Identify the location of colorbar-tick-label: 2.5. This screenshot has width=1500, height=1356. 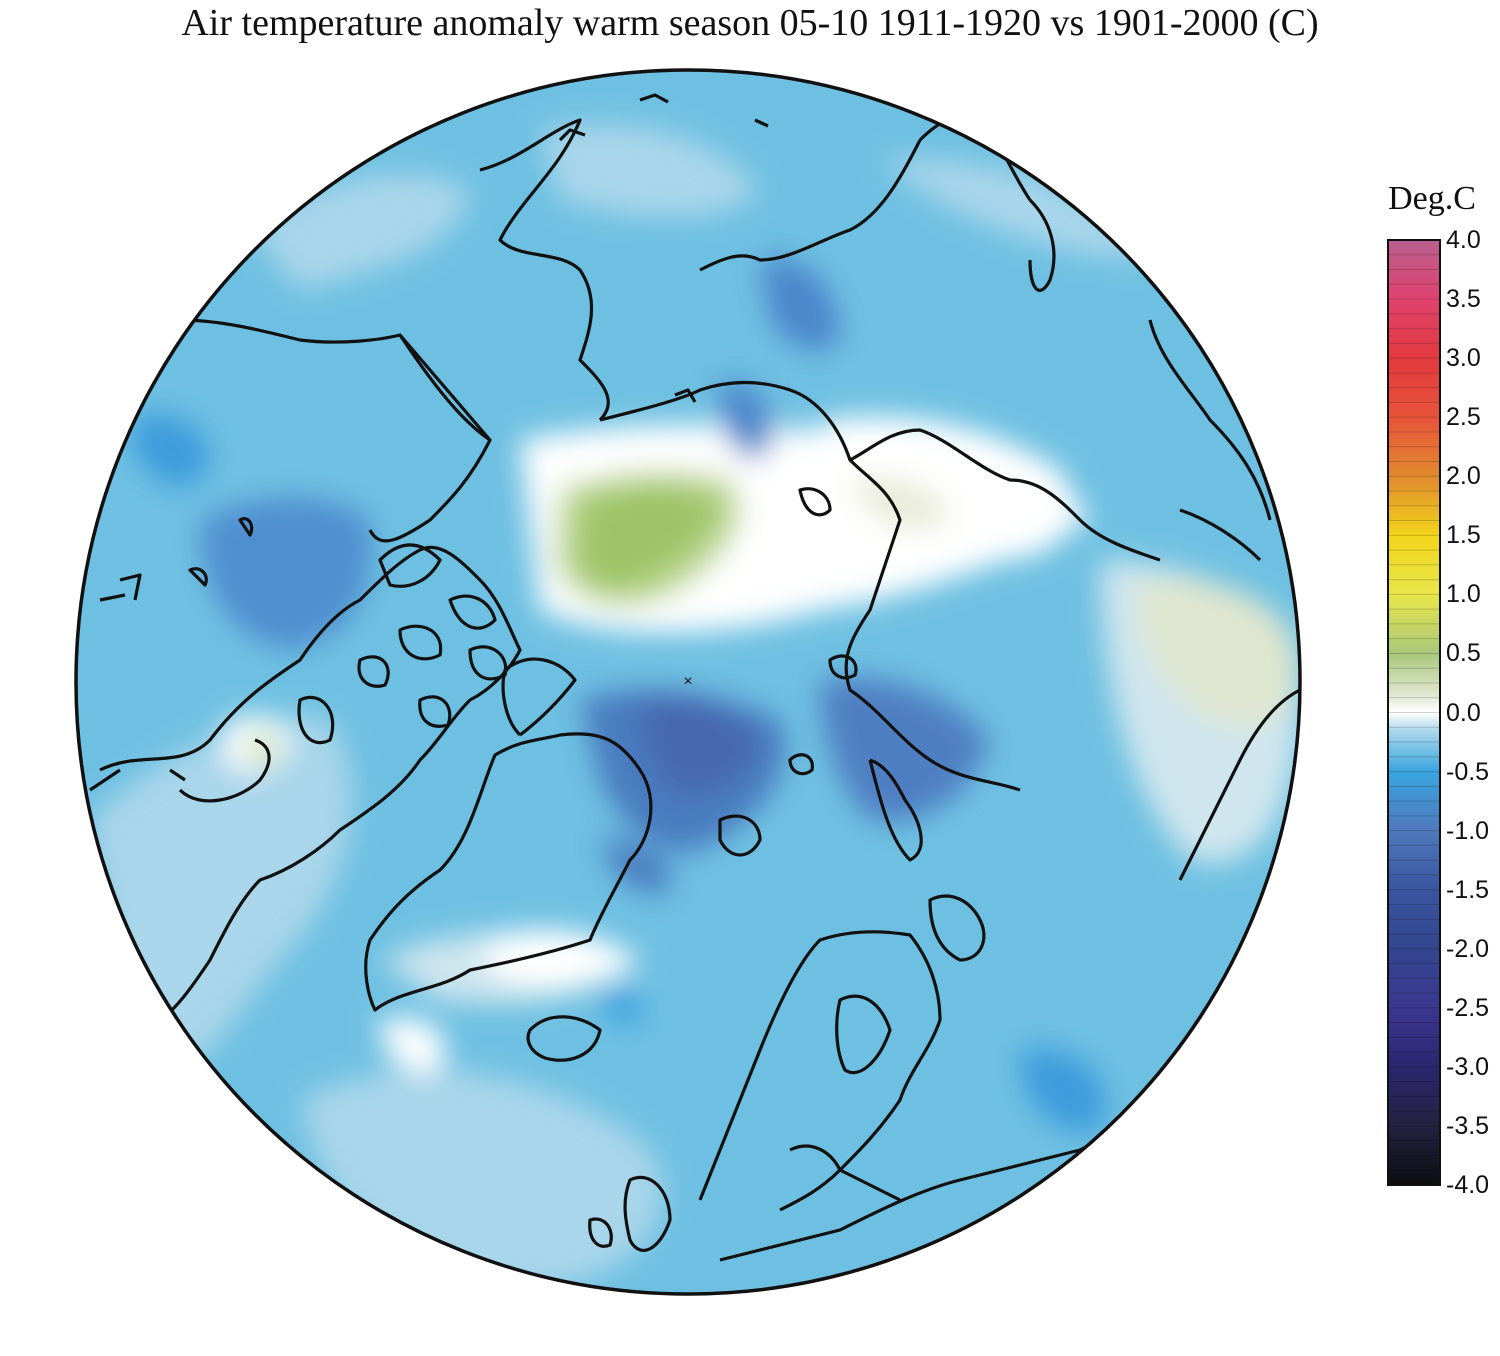
(1463, 417).